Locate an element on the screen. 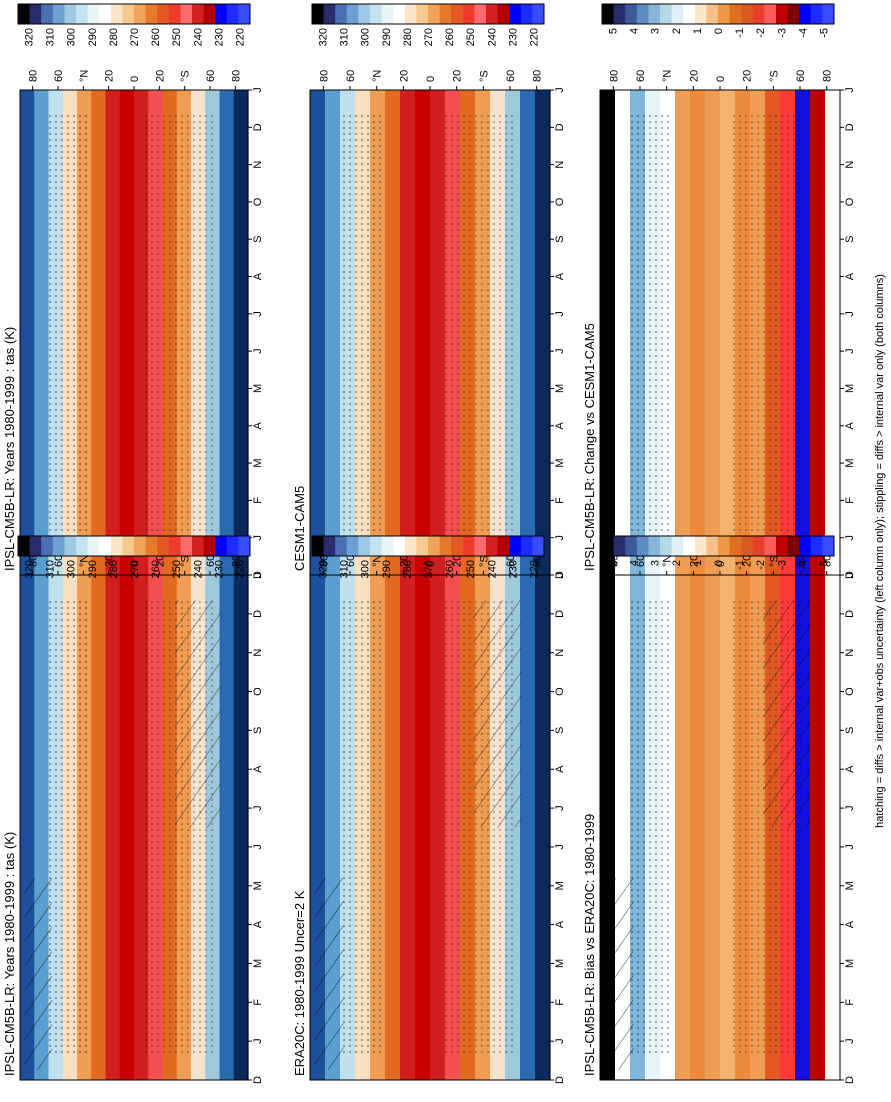 Image resolution: width=891 pixels, height=1102 pixels. colorbar-tick-label: 250 is located at coordinates (177, 37).